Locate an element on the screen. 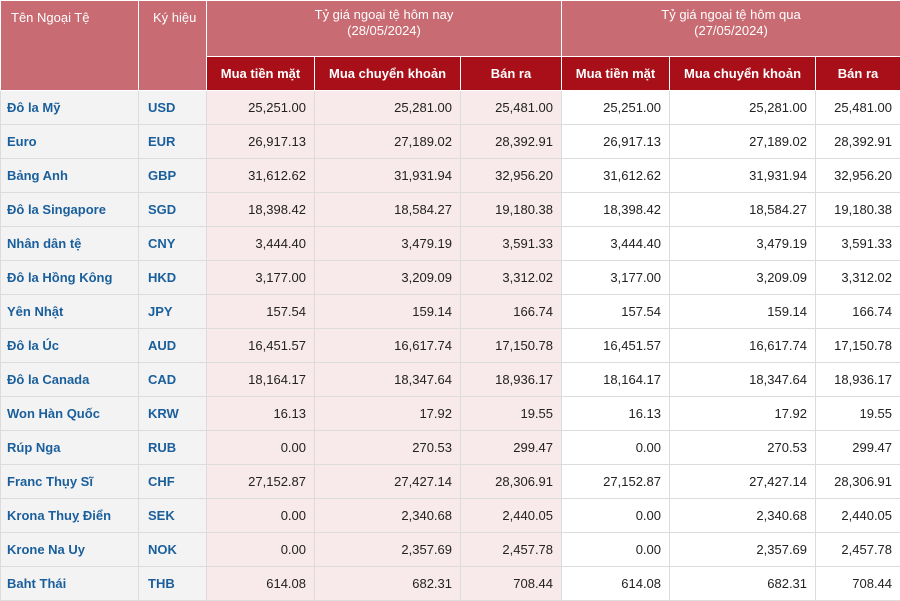 Image resolution: width=900 pixels, height=601 pixels. currency-code-link: AUD is located at coordinates (173, 346).